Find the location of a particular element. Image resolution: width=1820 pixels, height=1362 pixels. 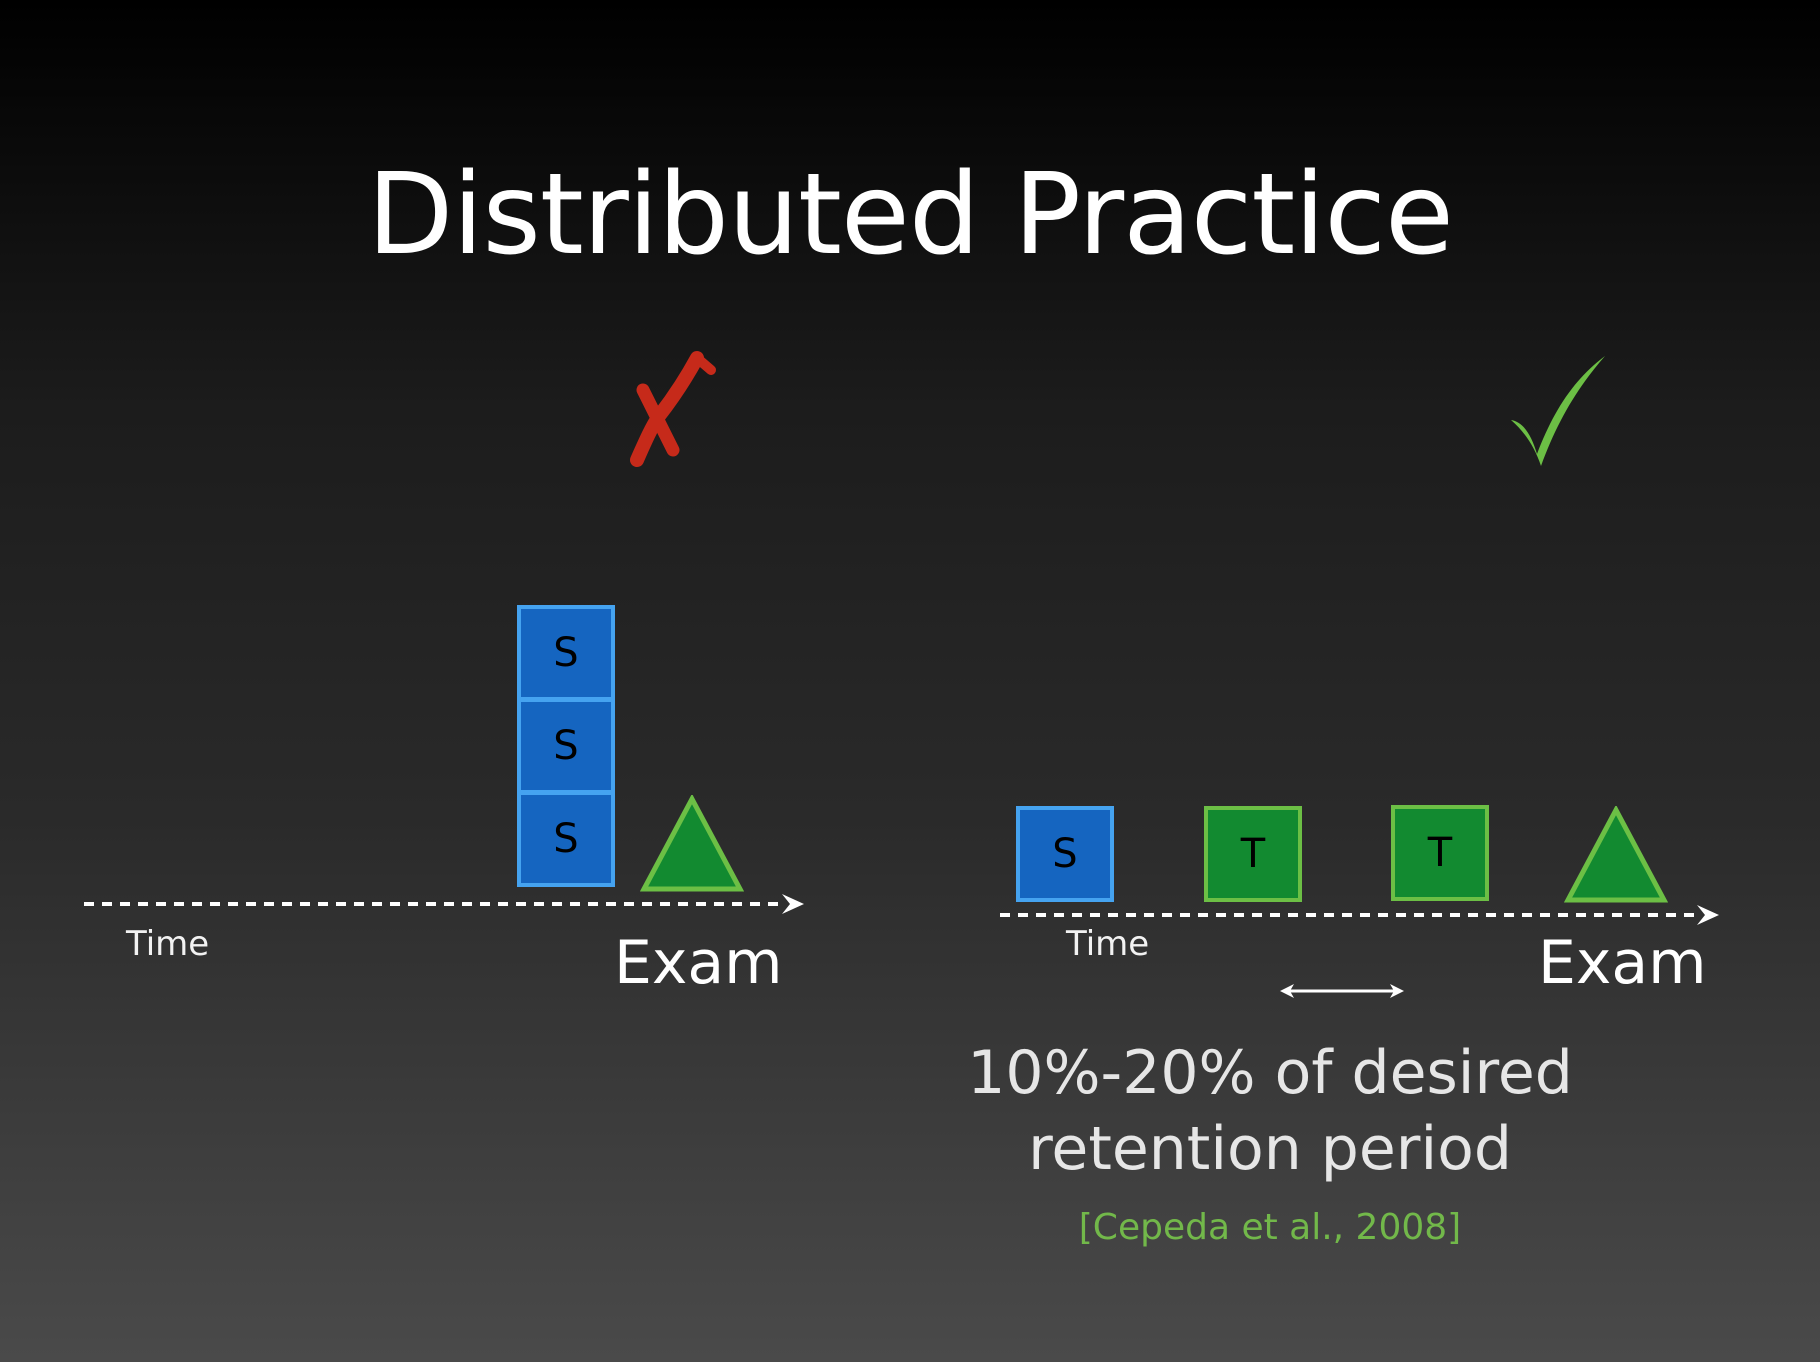

check-mark-icon is located at coordinates (1558, 411).